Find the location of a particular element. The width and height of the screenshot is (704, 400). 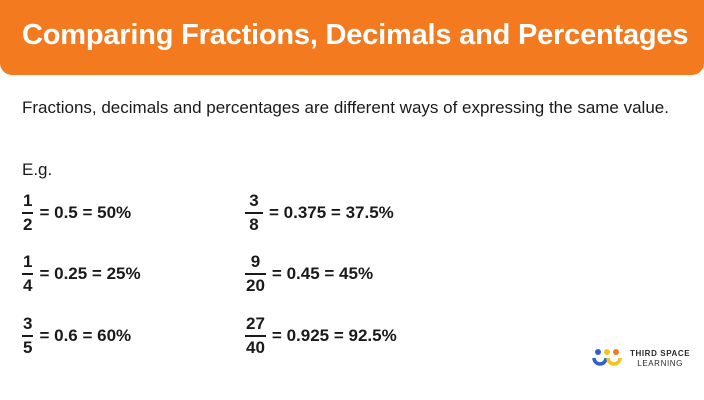

denominator: 2 is located at coordinates (28, 224).